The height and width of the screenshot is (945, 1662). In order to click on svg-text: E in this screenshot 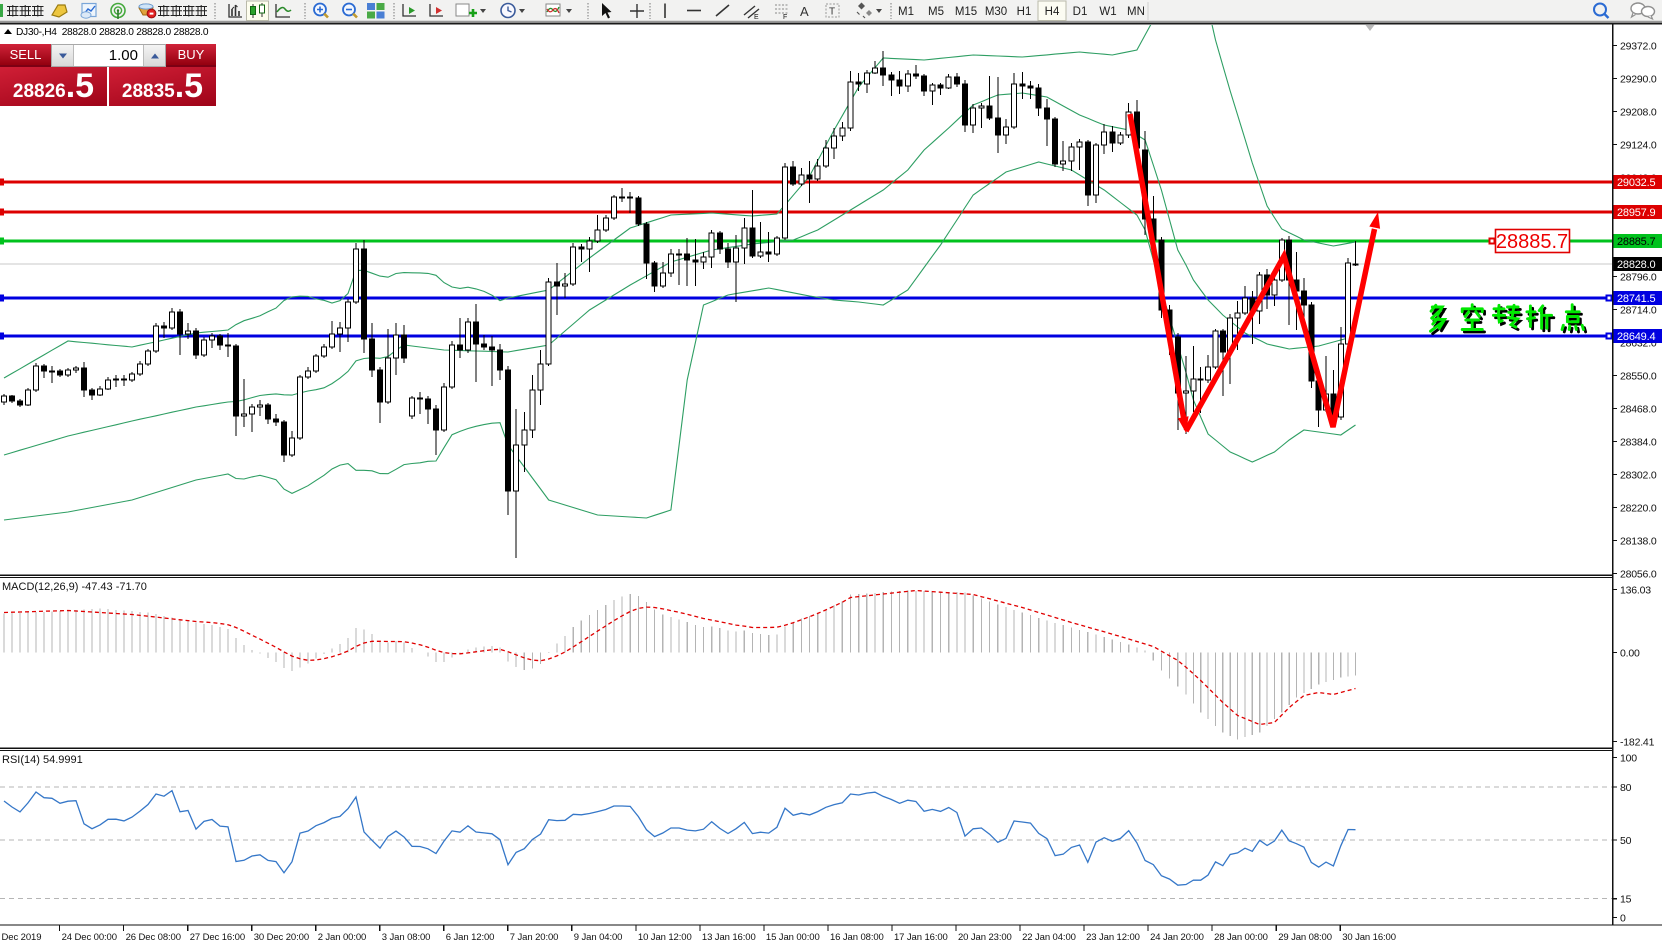, I will do `click(756, 17)`.